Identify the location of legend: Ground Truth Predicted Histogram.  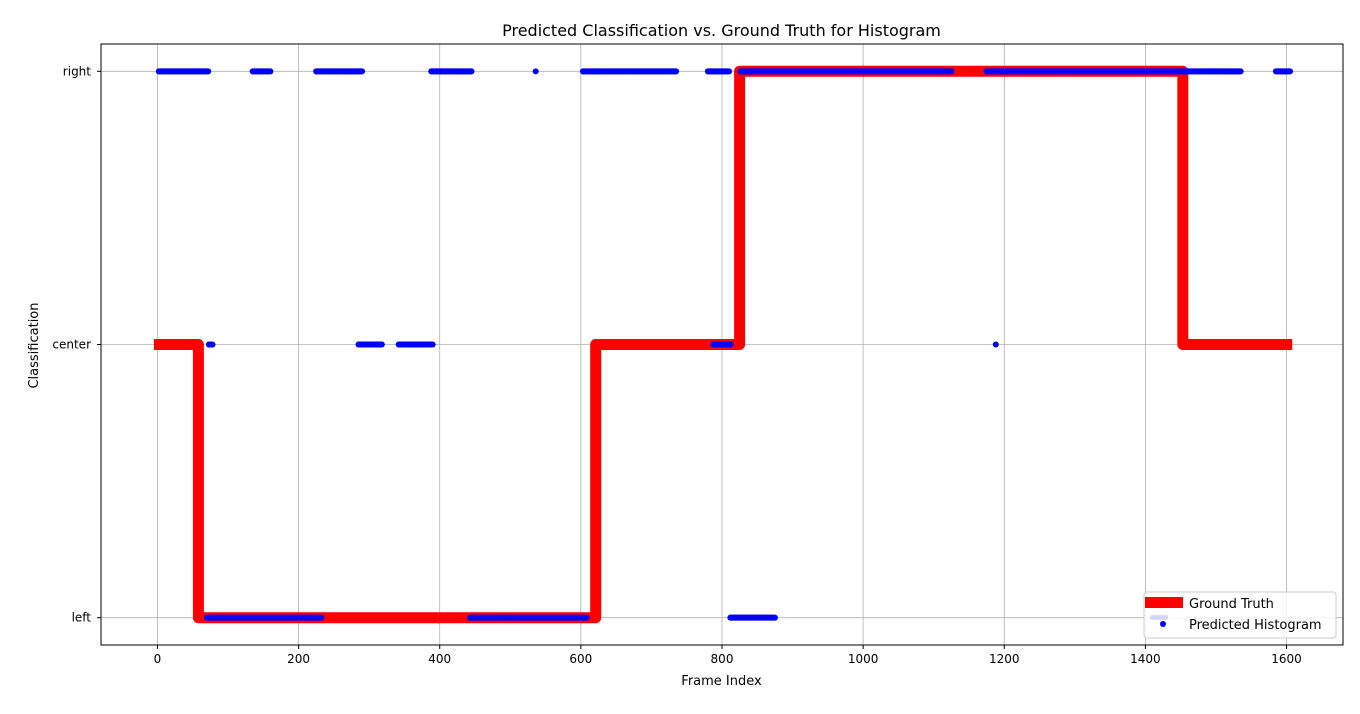
(1240, 615).